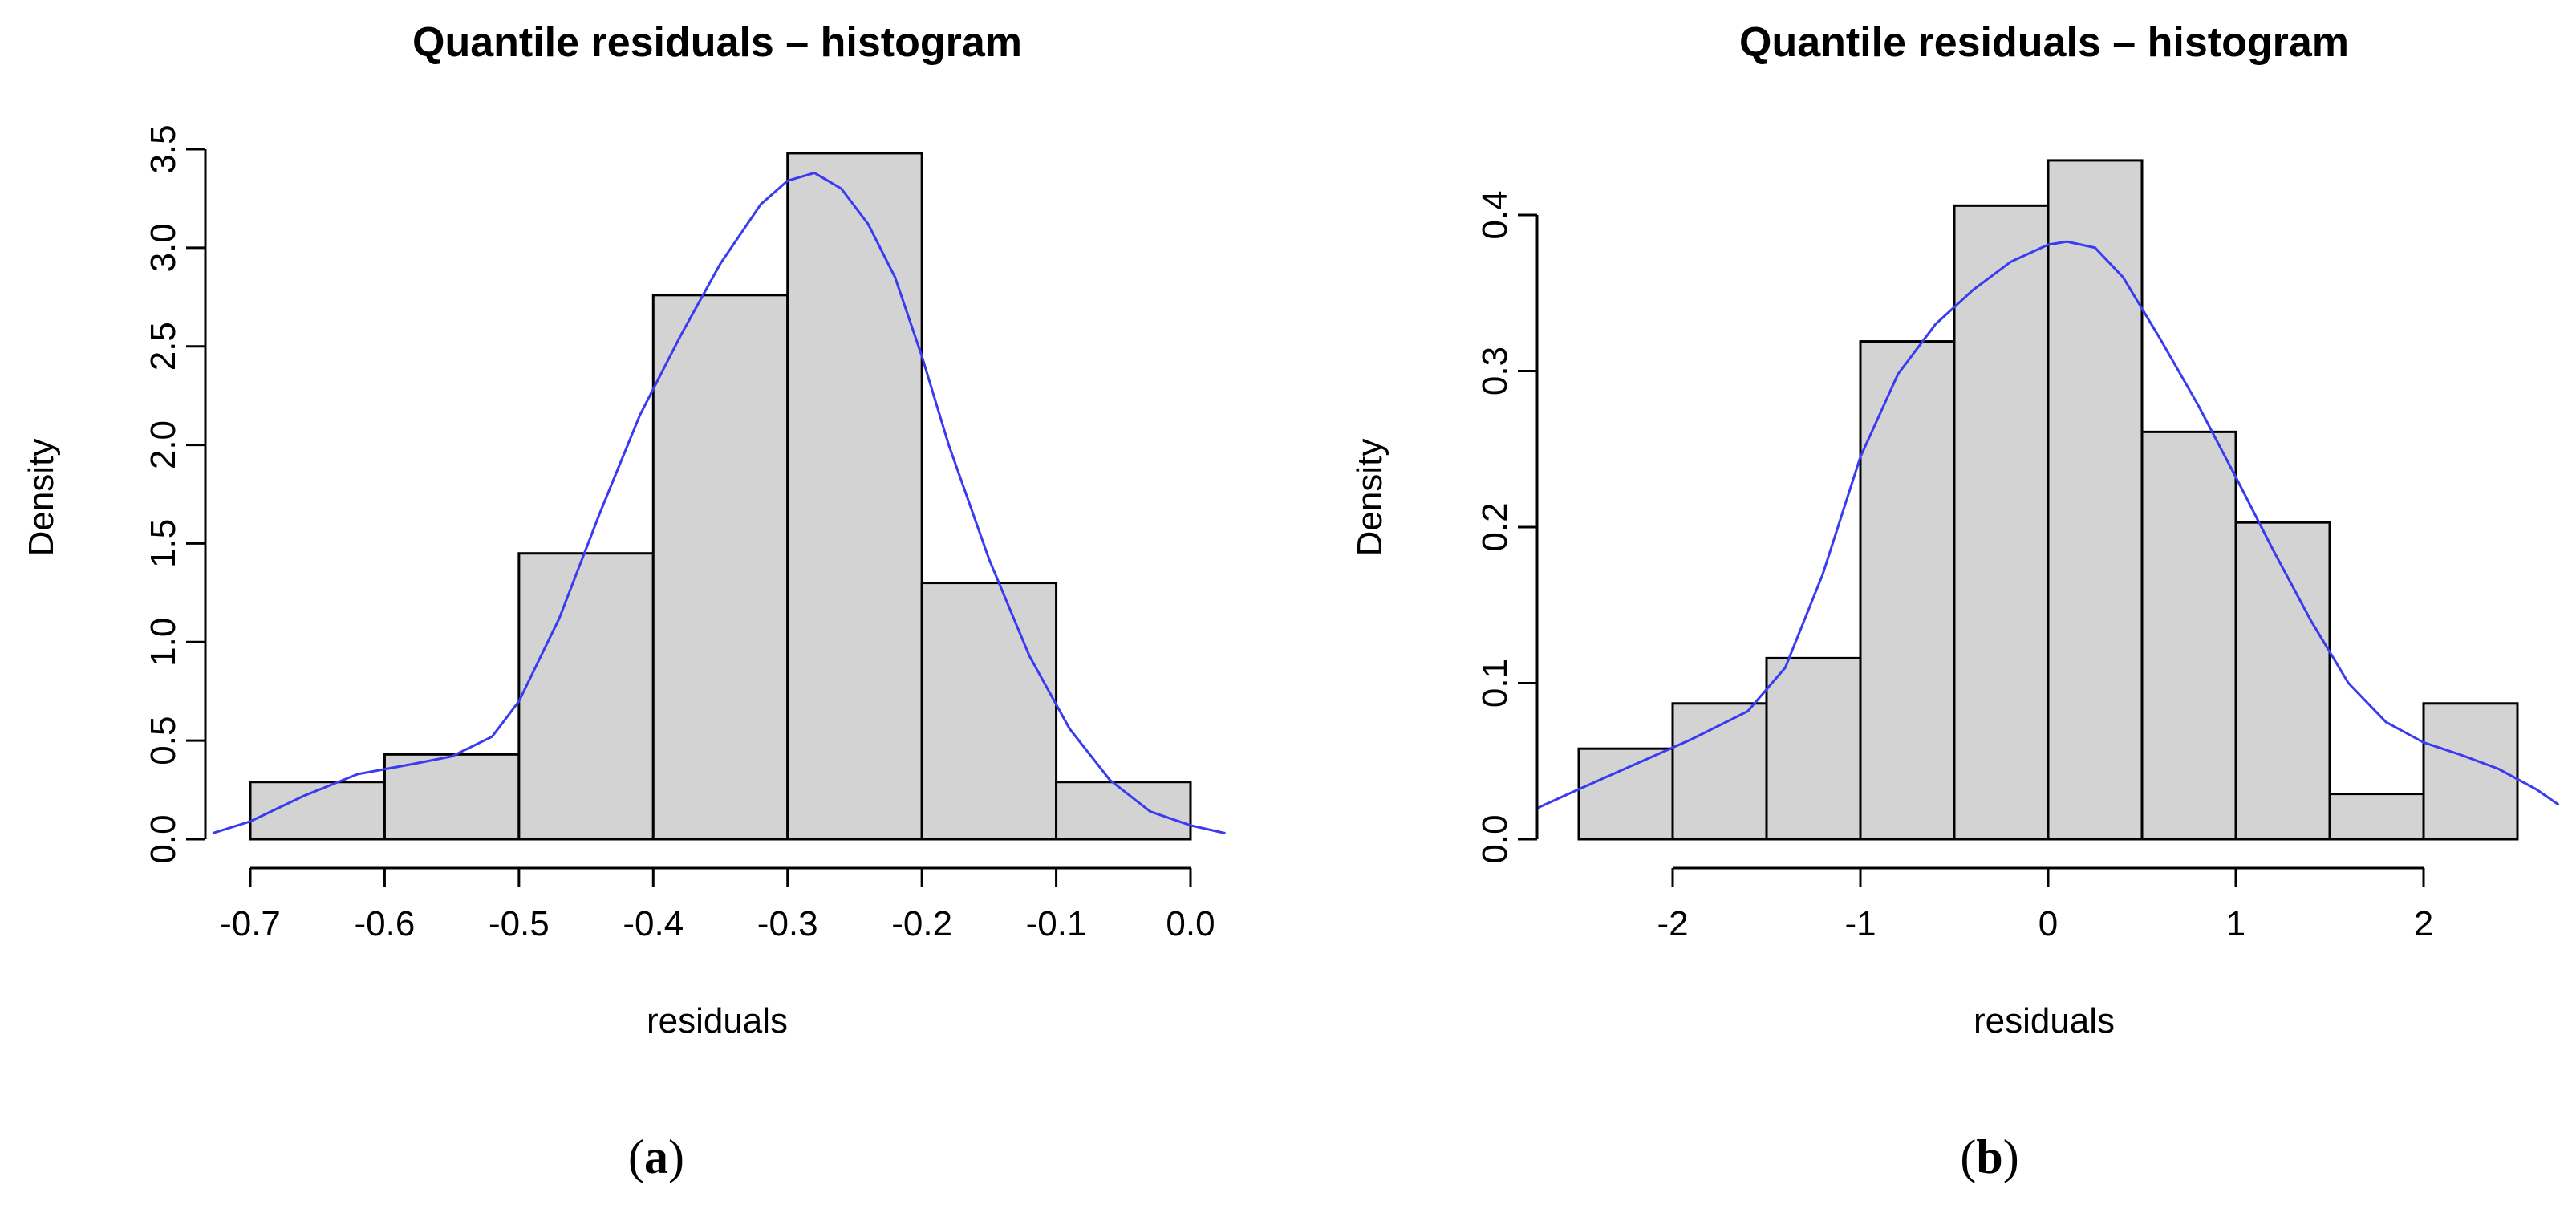 This screenshot has width=2576, height=1205. What do you see at coordinates (1495, 526) in the screenshot?
I see `y-tick-label: 0.2` at bounding box center [1495, 526].